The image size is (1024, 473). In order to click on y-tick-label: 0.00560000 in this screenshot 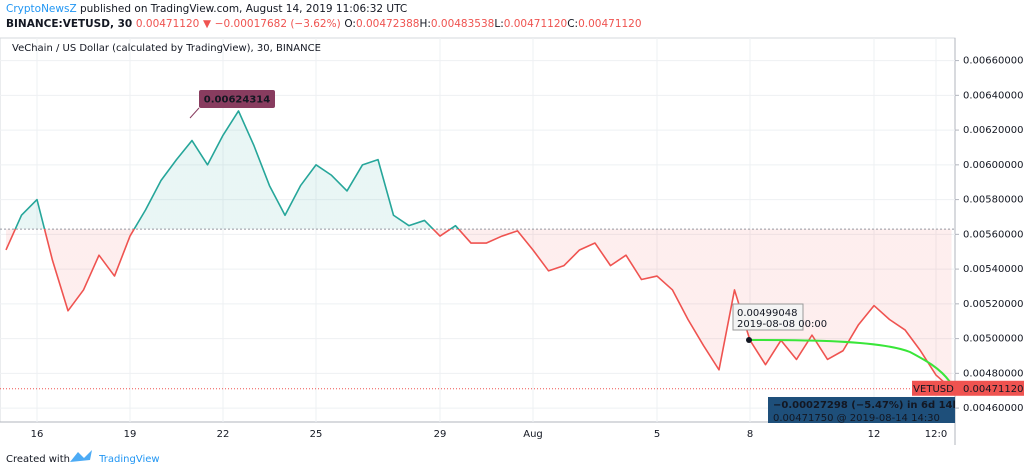, I will do `click(993, 234)`.